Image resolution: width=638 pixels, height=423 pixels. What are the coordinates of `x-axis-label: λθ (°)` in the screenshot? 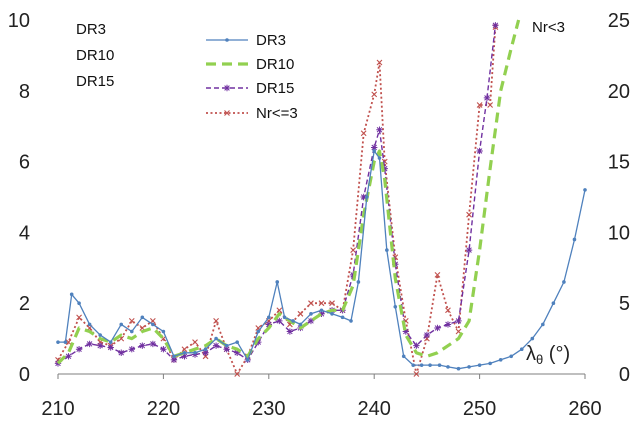 It's located at (548, 355).